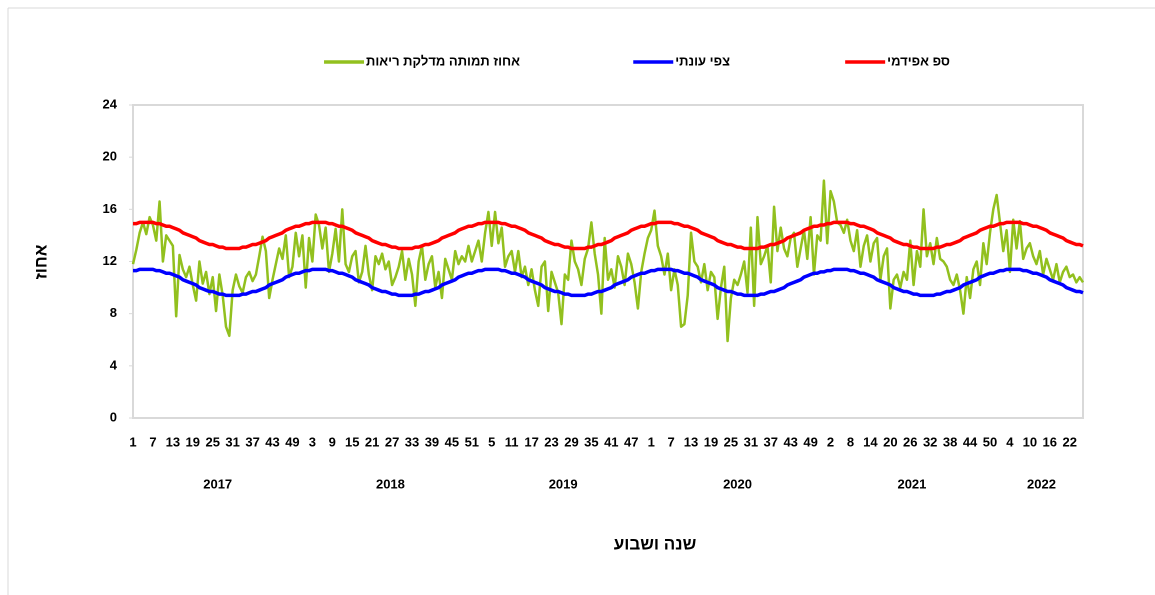 This screenshot has width=1155, height=595. Describe the element at coordinates (372, 441) in the screenshot. I see `x-tick-label: 21` at that location.